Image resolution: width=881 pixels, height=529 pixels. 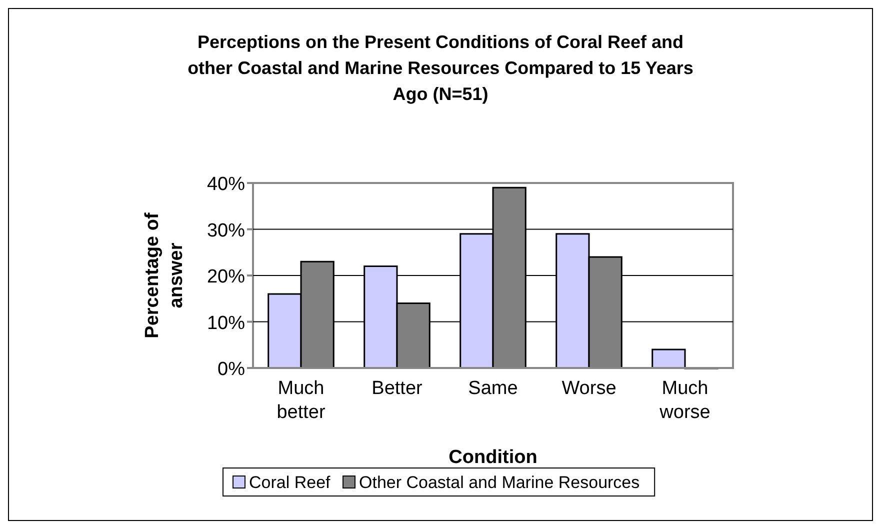 I want to click on legend-label: Other Coastal and Marine Resources, so click(x=499, y=482).